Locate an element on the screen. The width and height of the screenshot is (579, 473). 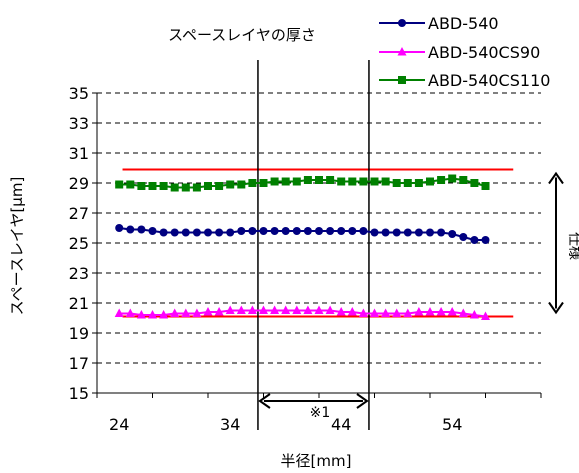
x-tick-label: 44 is located at coordinates (341, 424).